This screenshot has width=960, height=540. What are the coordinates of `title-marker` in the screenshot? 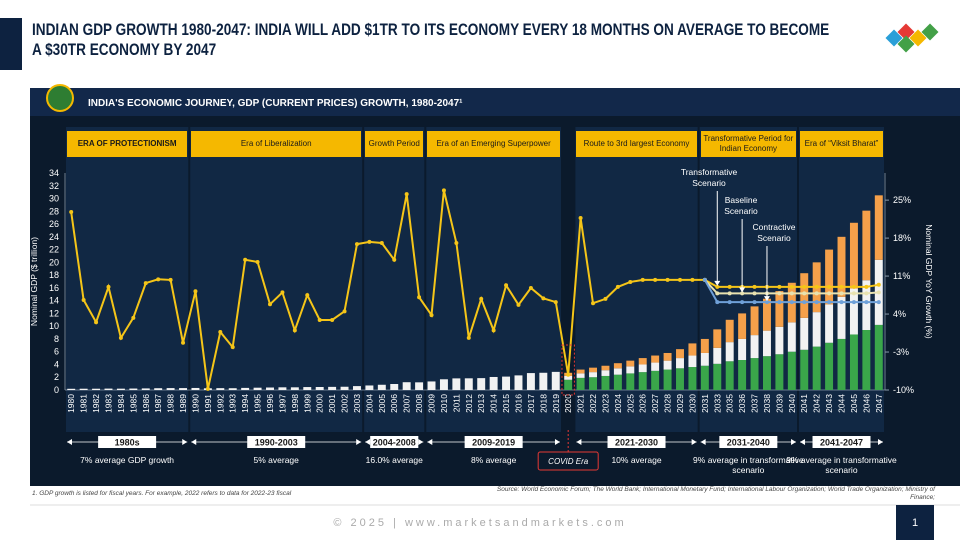 It's located at (11, 44).